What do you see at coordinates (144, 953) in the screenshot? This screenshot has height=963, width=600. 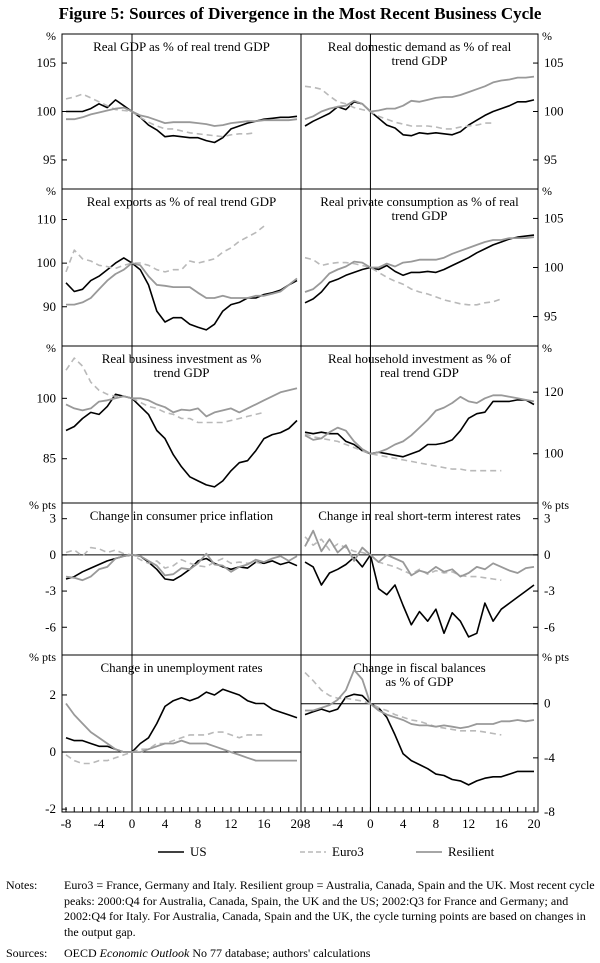 I see `sources-italic: Economic Outlook` at bounding box center [144, 953].